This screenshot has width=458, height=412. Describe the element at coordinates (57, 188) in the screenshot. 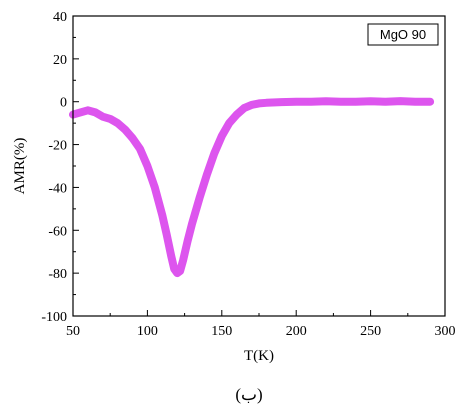

I see `y-tick-label: -40` at that location.